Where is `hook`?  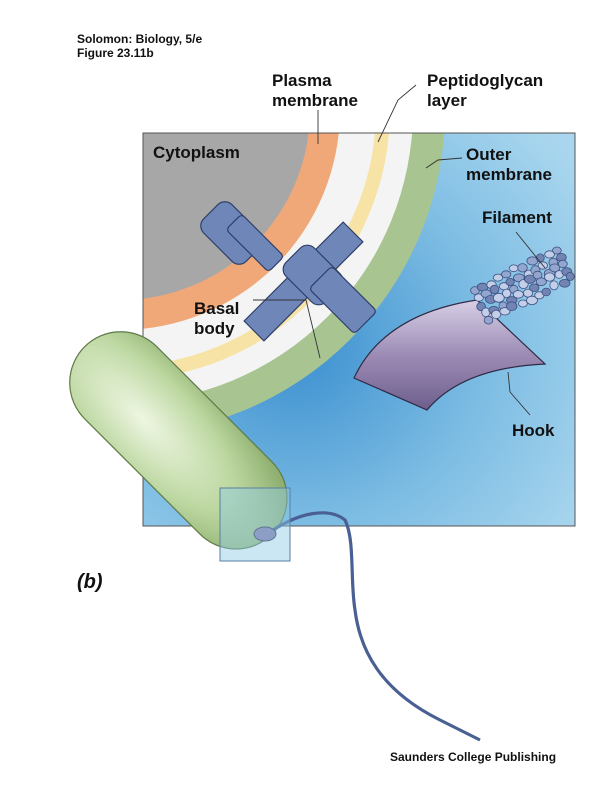
hook is located at coordinates (450, 355).